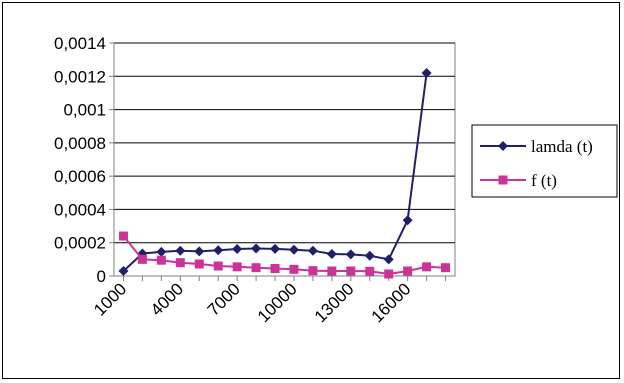 The image size is (624, 383). What do you see at coordinates (167, 299) in the screenshot?
I see `x-tick-label: 4000` at bounding box center [167, 299].